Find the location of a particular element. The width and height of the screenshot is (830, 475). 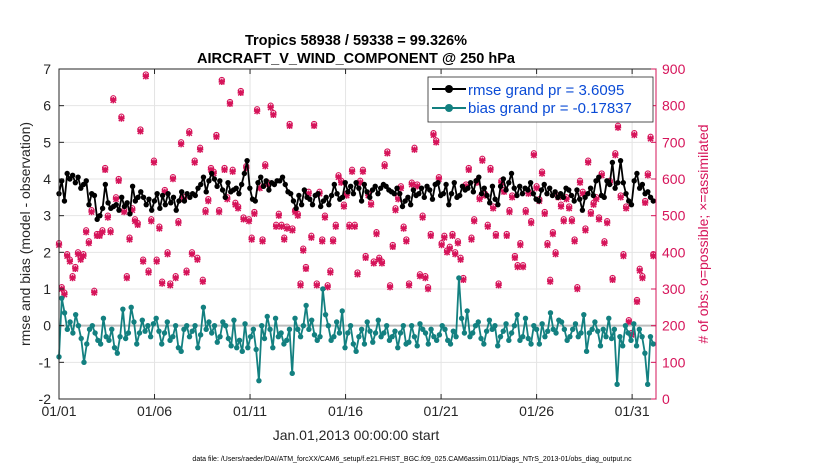

x-tick-label: 01/16 is located at coordinates (345, 411).